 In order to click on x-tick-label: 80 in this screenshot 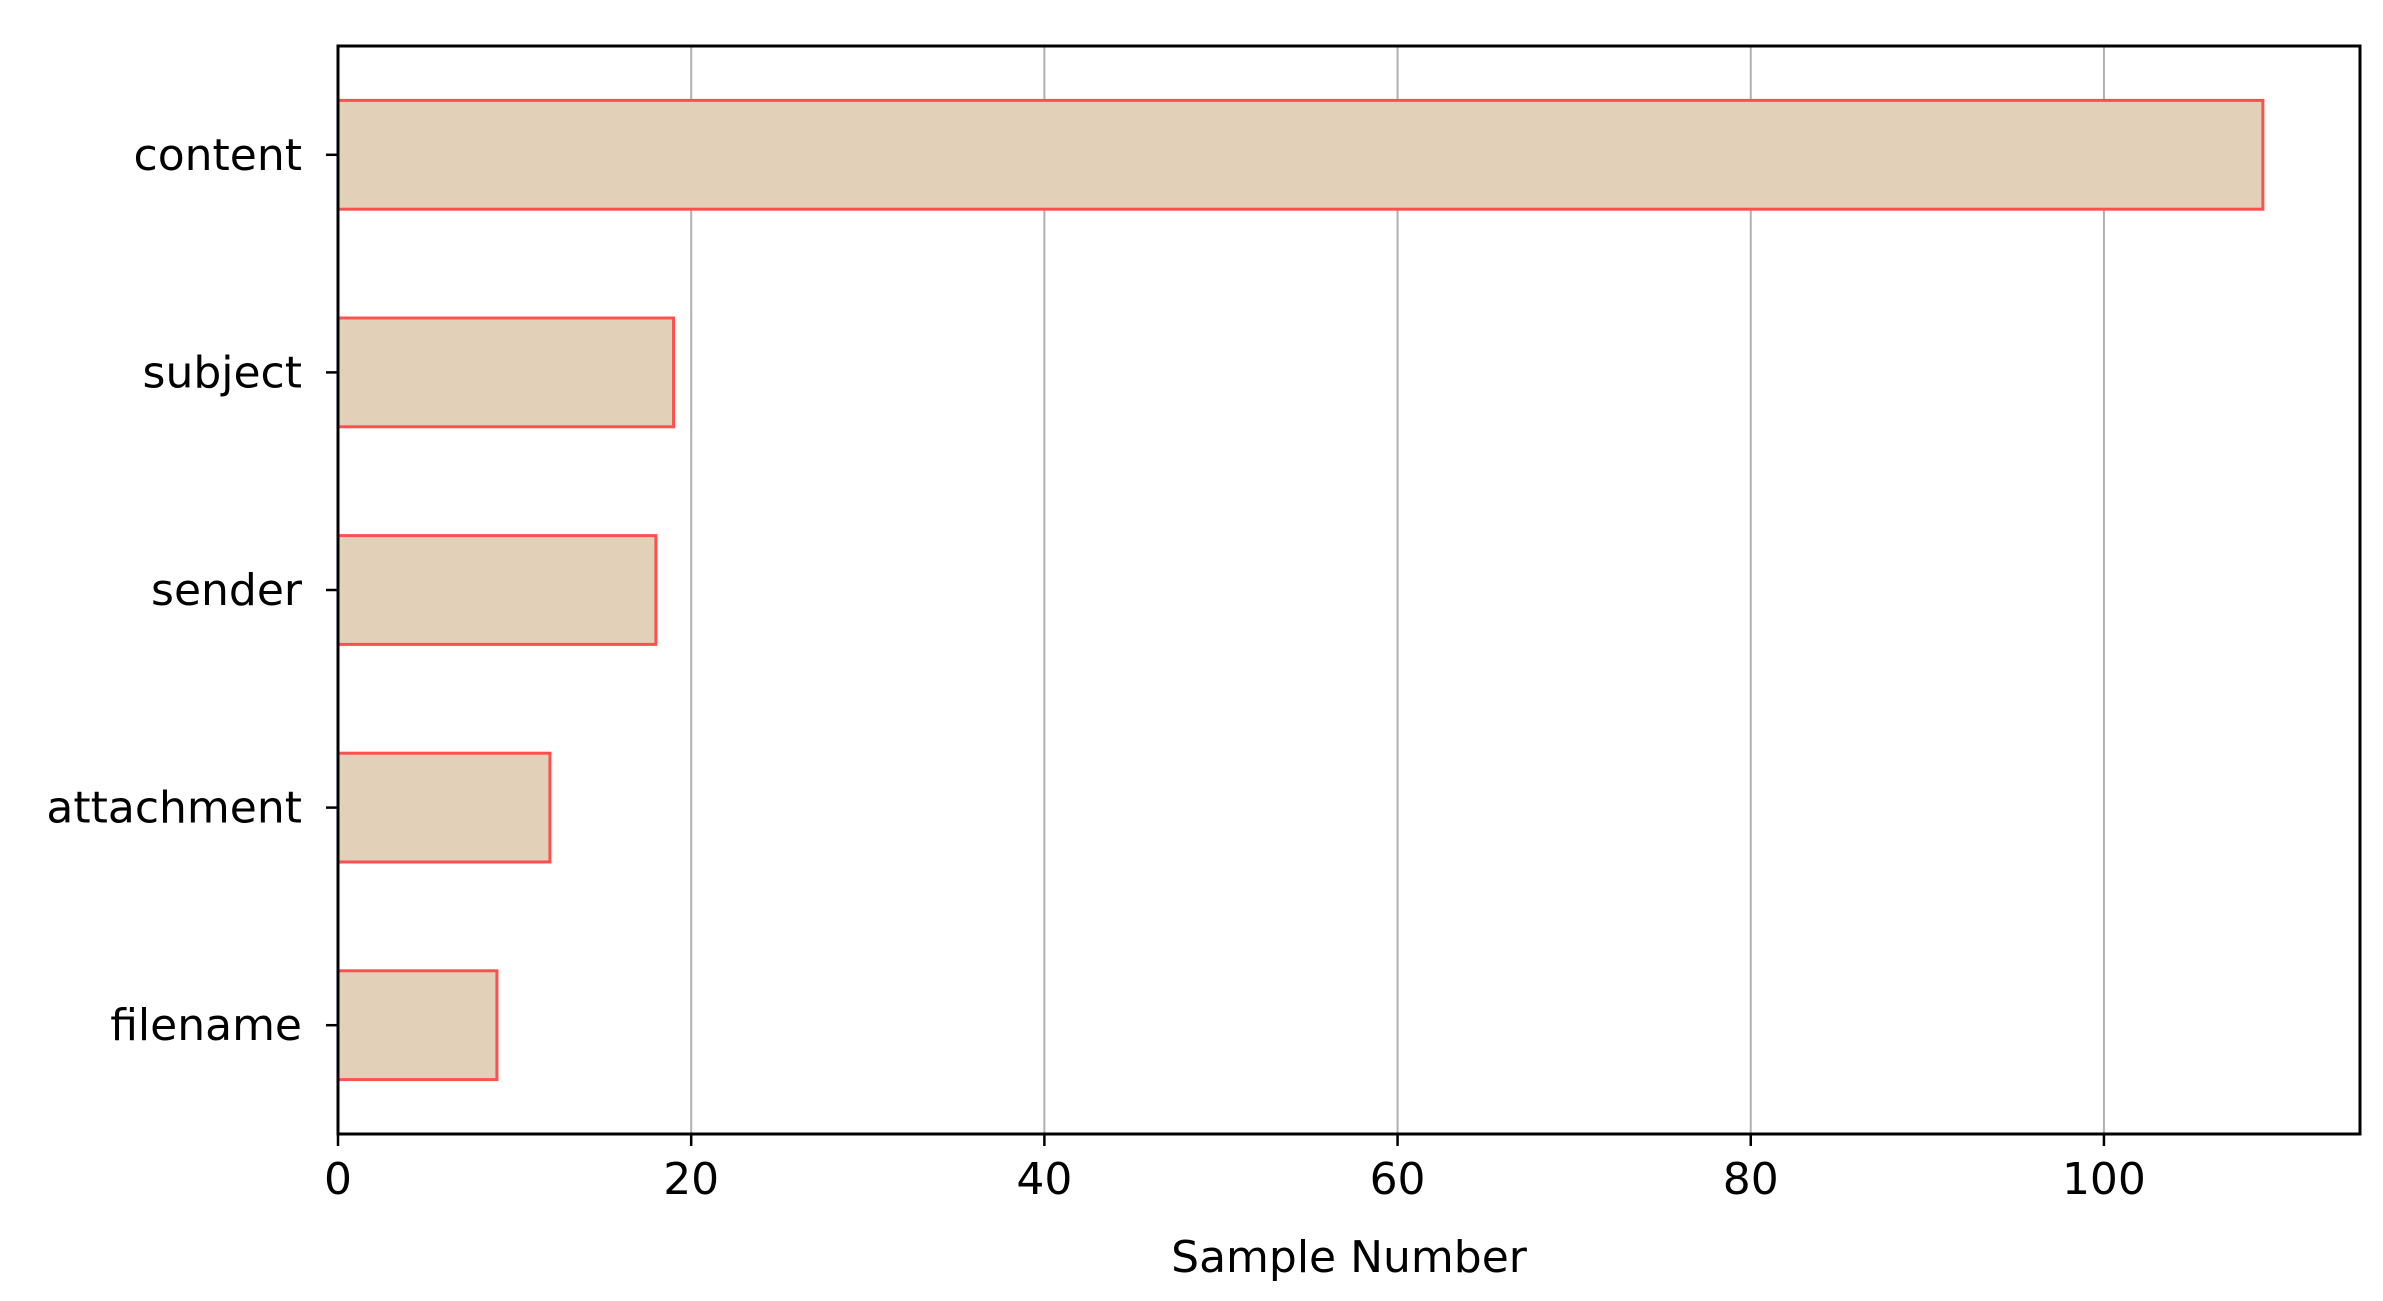, I will do `click(1751, 1179)`.